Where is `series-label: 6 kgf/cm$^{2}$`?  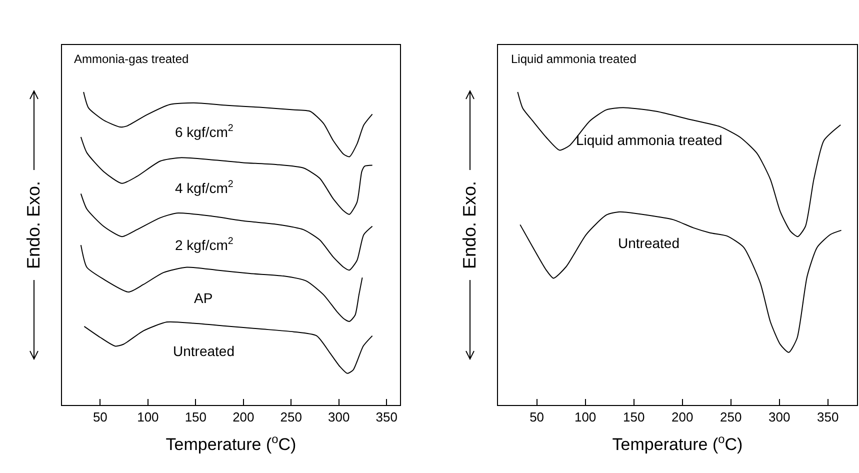 series-label: 6 kgf/cm$^{2}$ is located at coordinates (204, 131).